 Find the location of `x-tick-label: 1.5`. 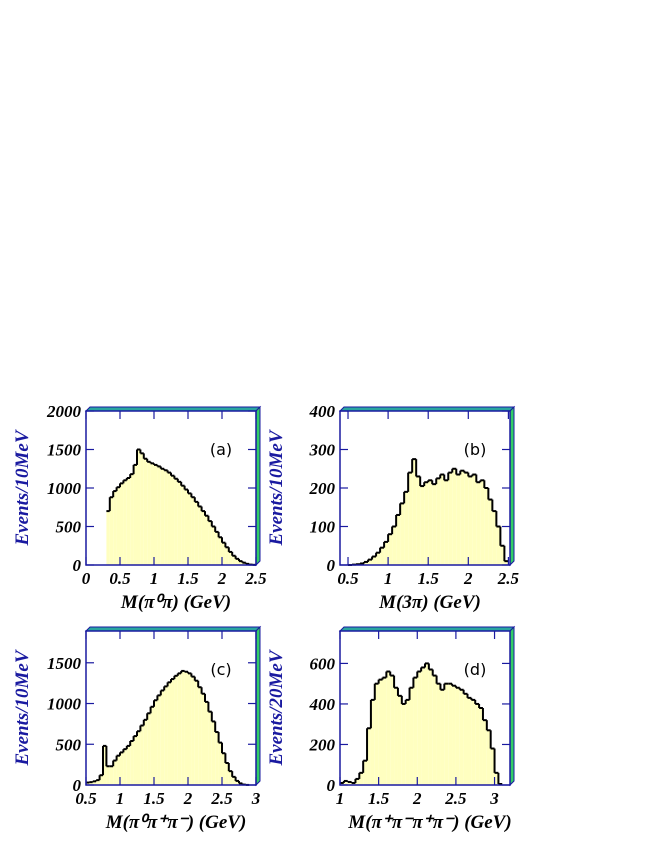

x-tick-label: 1.5 is located at coordinates (379, 798).